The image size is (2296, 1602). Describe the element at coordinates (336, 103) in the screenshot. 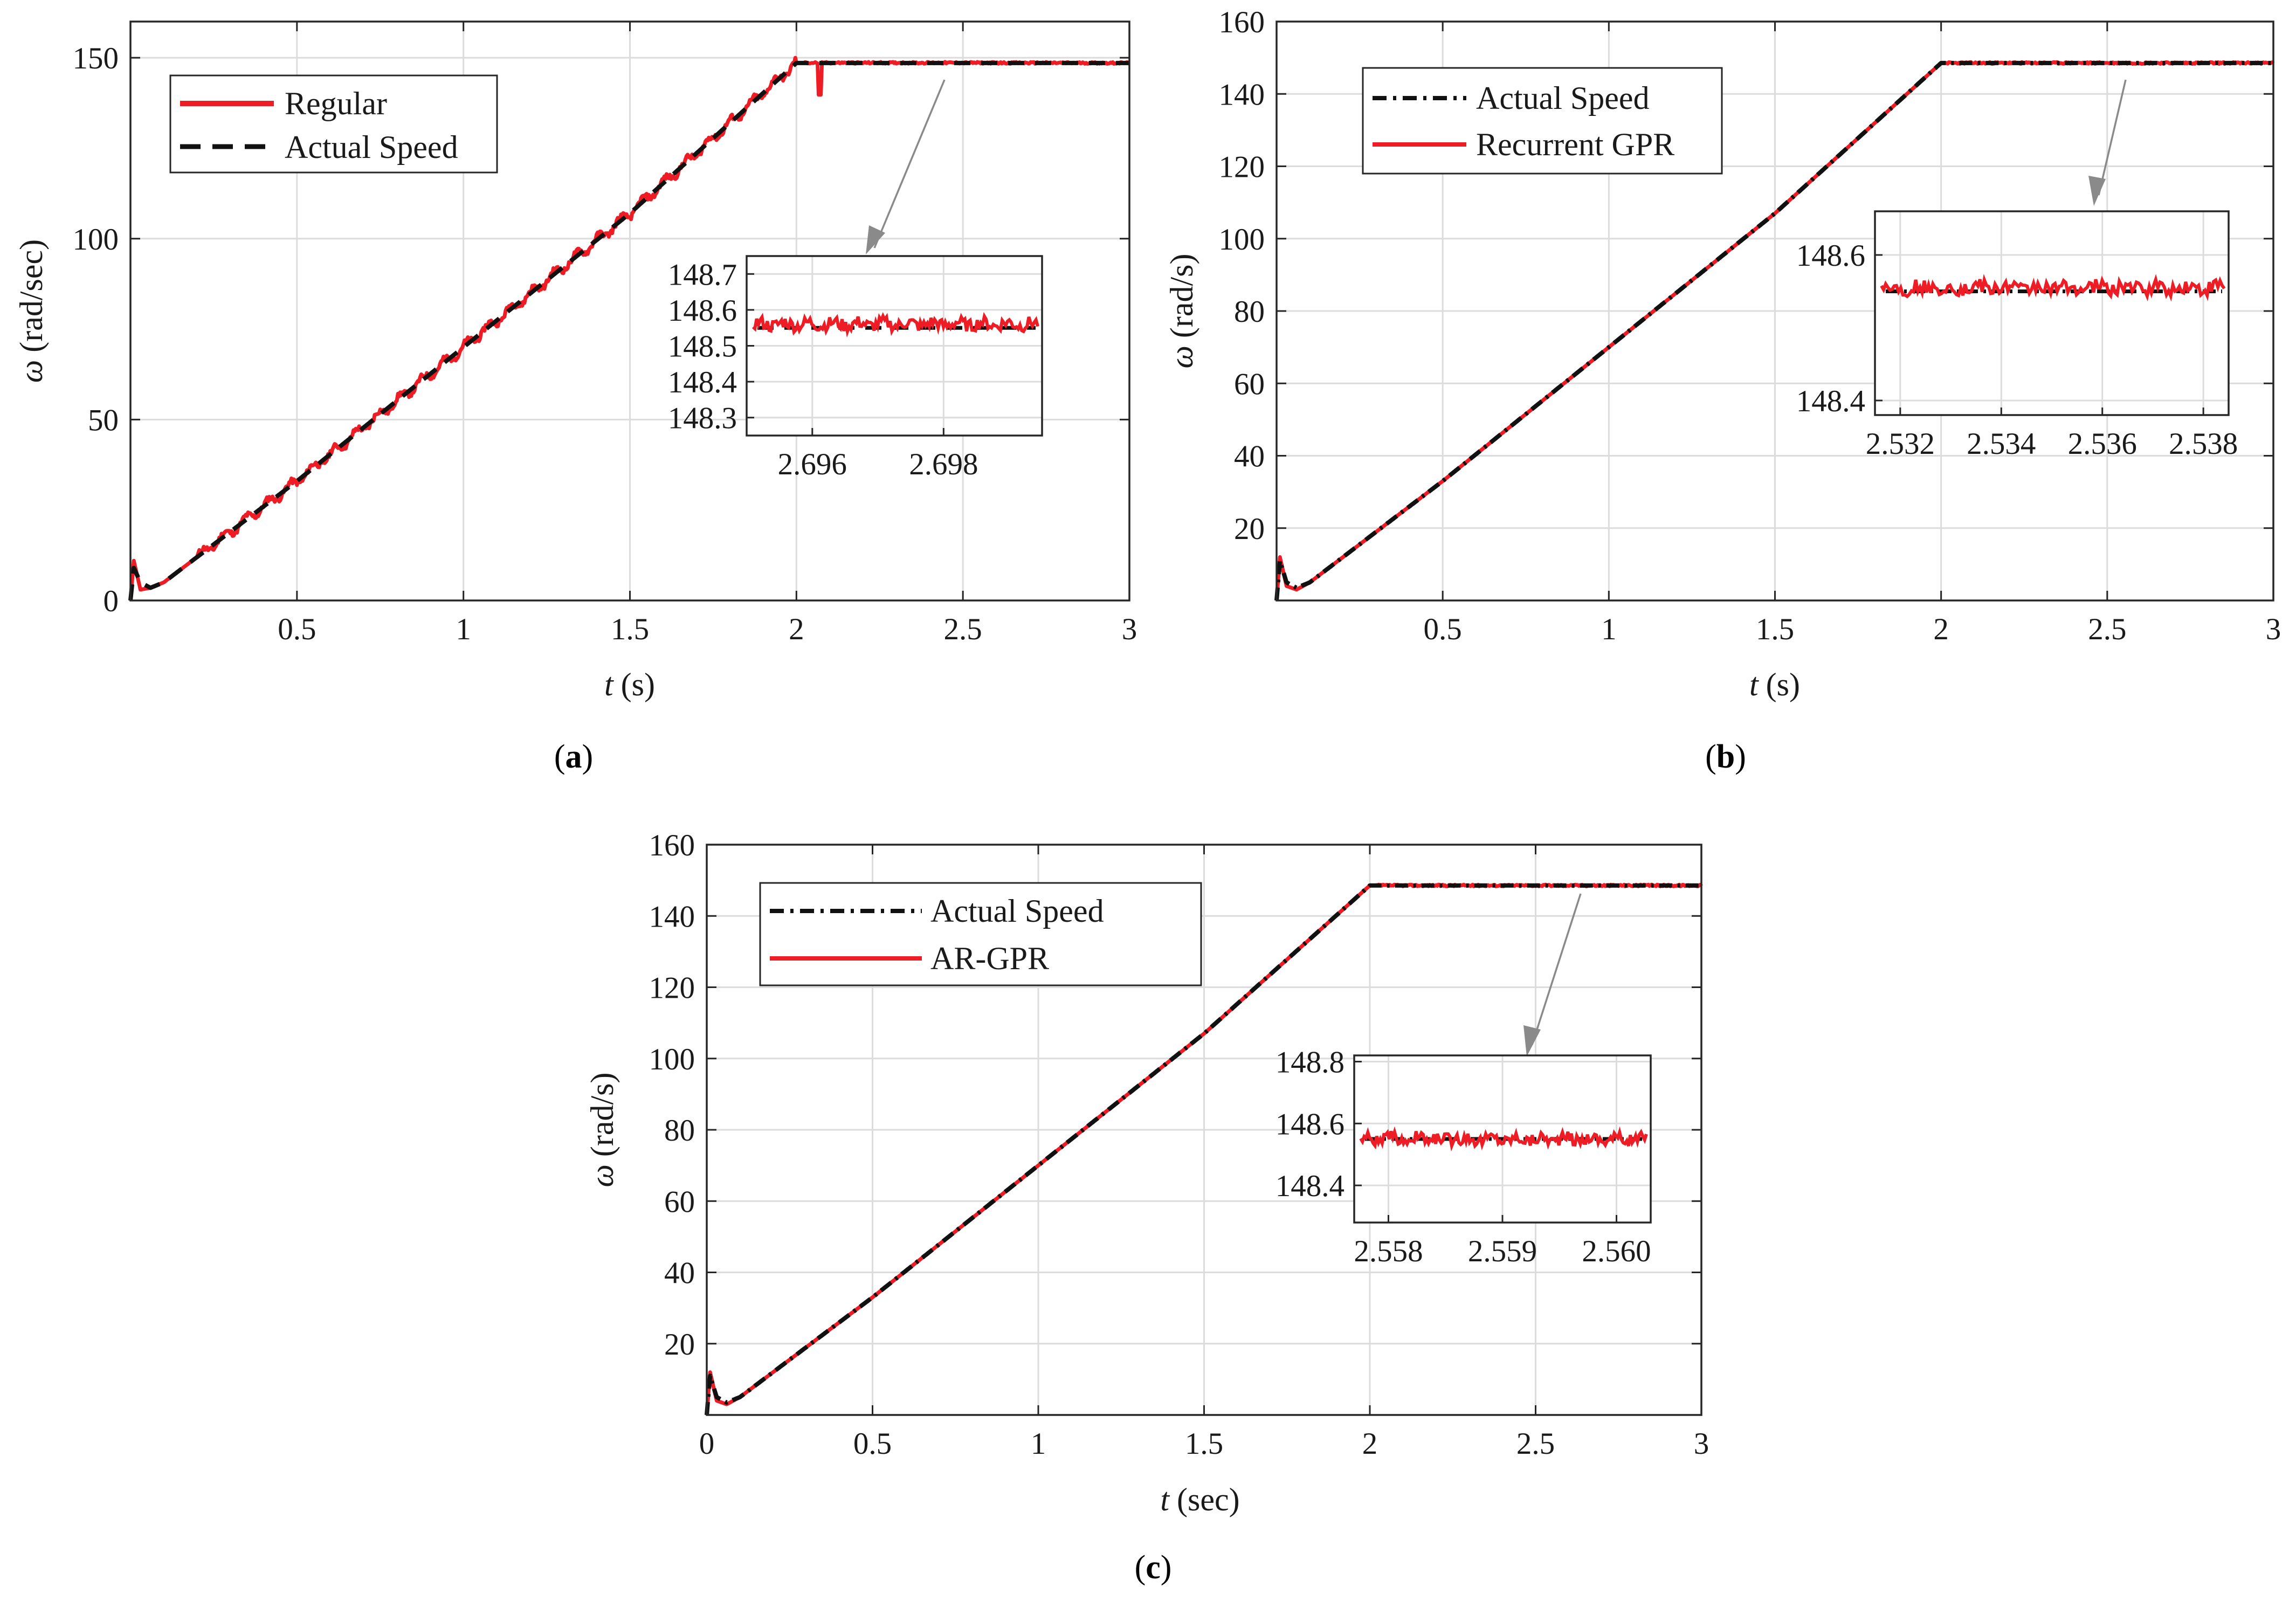

I see `legend-label-regular: Regular` at that location.